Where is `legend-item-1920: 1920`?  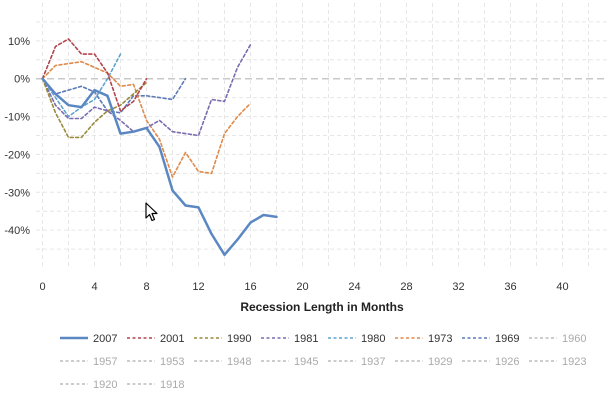
legend-item-1920: 1920 is located at coordinates (88, 385).